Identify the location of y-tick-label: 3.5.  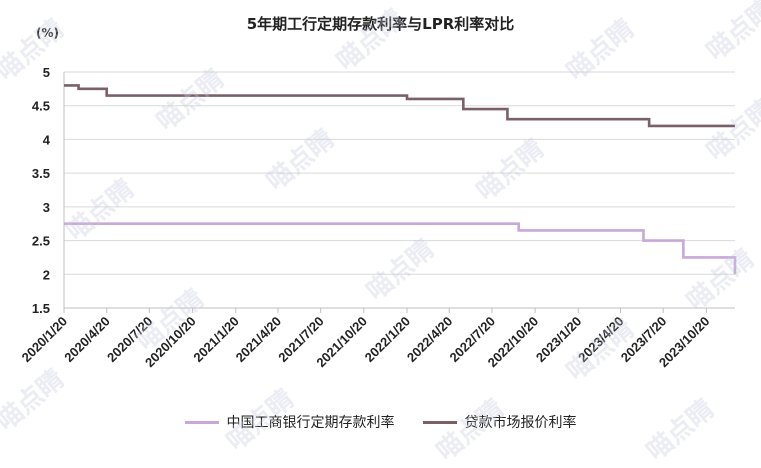
(41, 173).